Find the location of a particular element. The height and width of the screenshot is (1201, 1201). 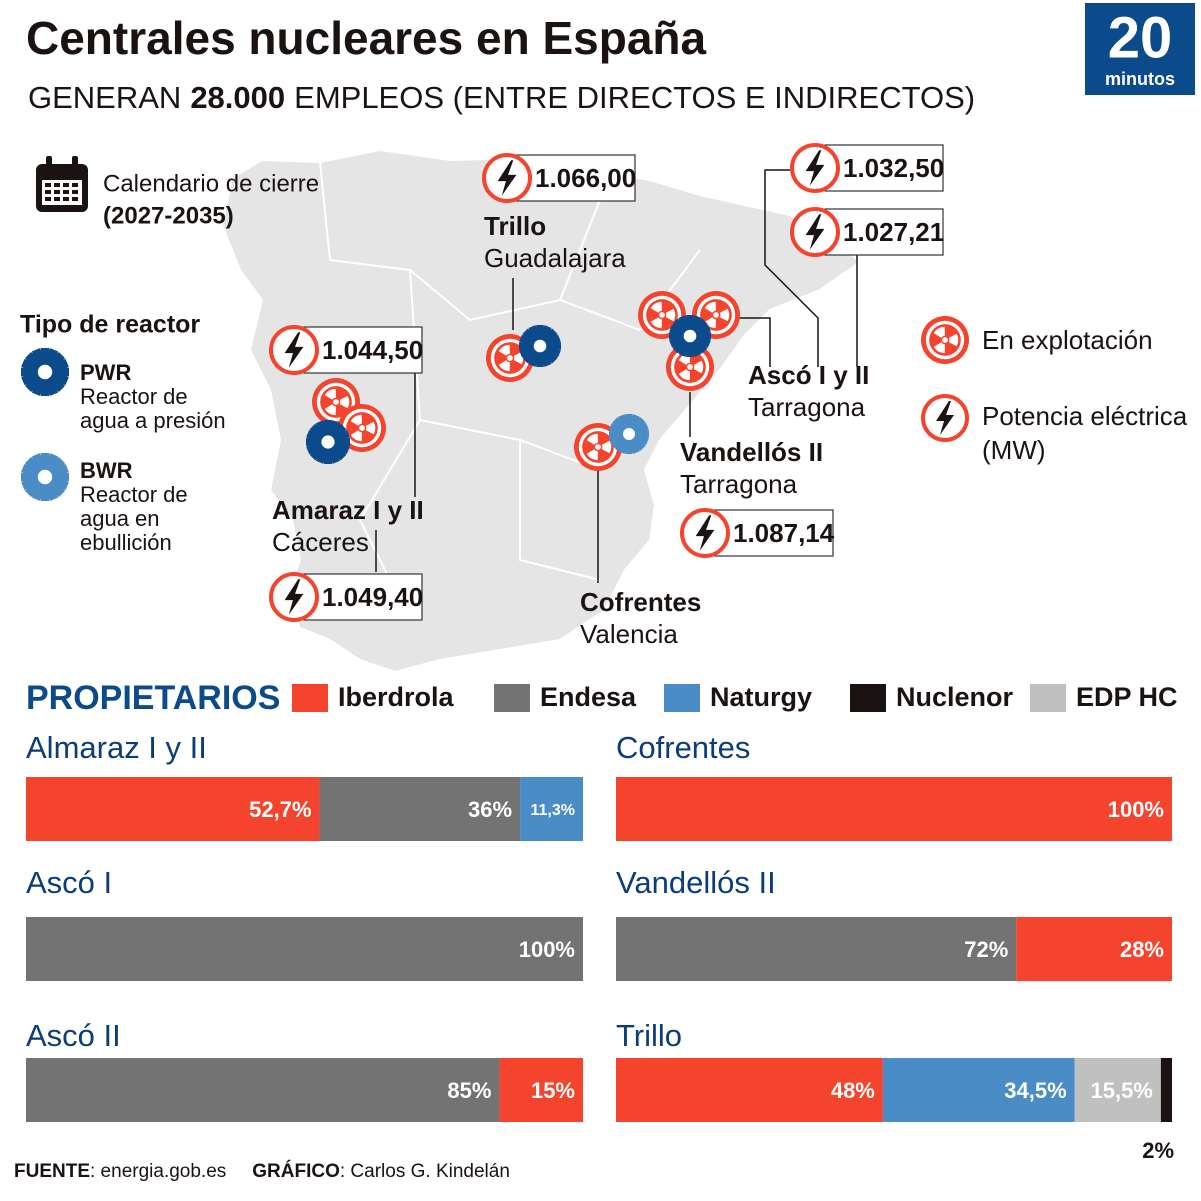

chart-title: Trillo is located at coordinates (649, 1035).